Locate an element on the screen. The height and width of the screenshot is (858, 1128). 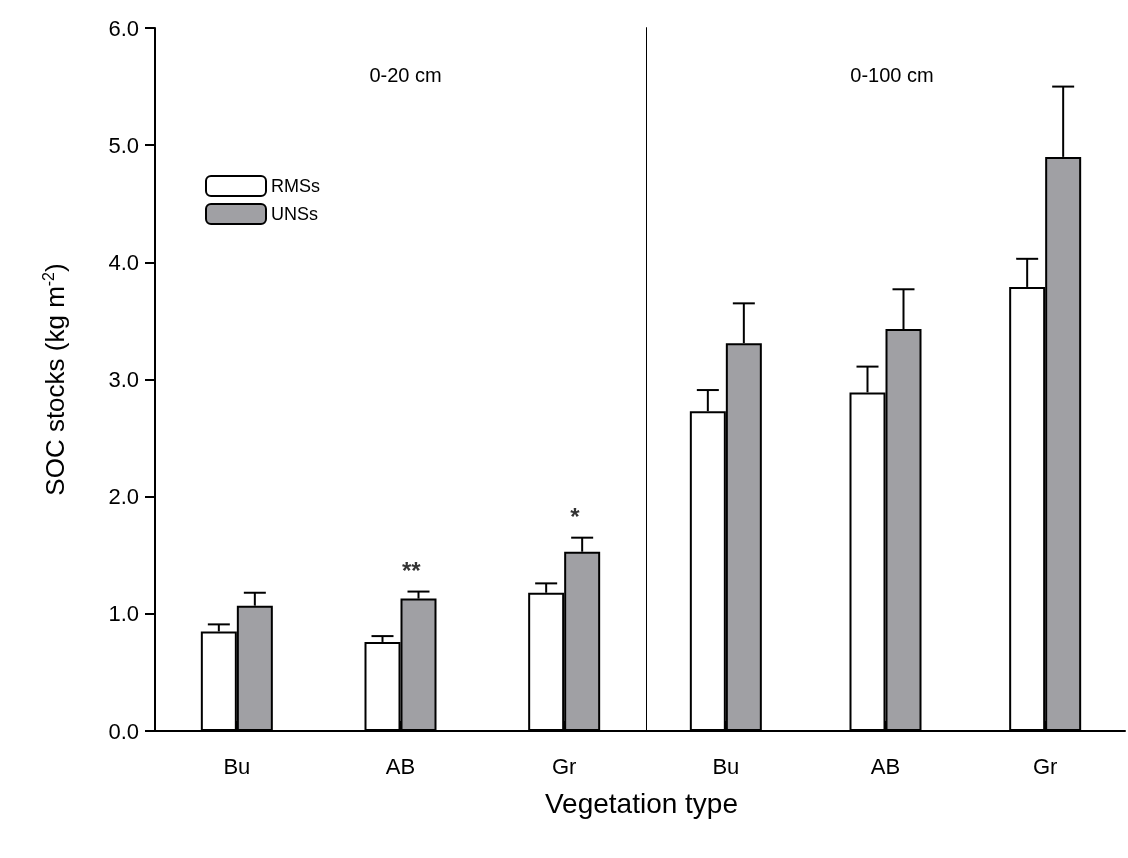
annotation: * is located at coordinates (575, 517).